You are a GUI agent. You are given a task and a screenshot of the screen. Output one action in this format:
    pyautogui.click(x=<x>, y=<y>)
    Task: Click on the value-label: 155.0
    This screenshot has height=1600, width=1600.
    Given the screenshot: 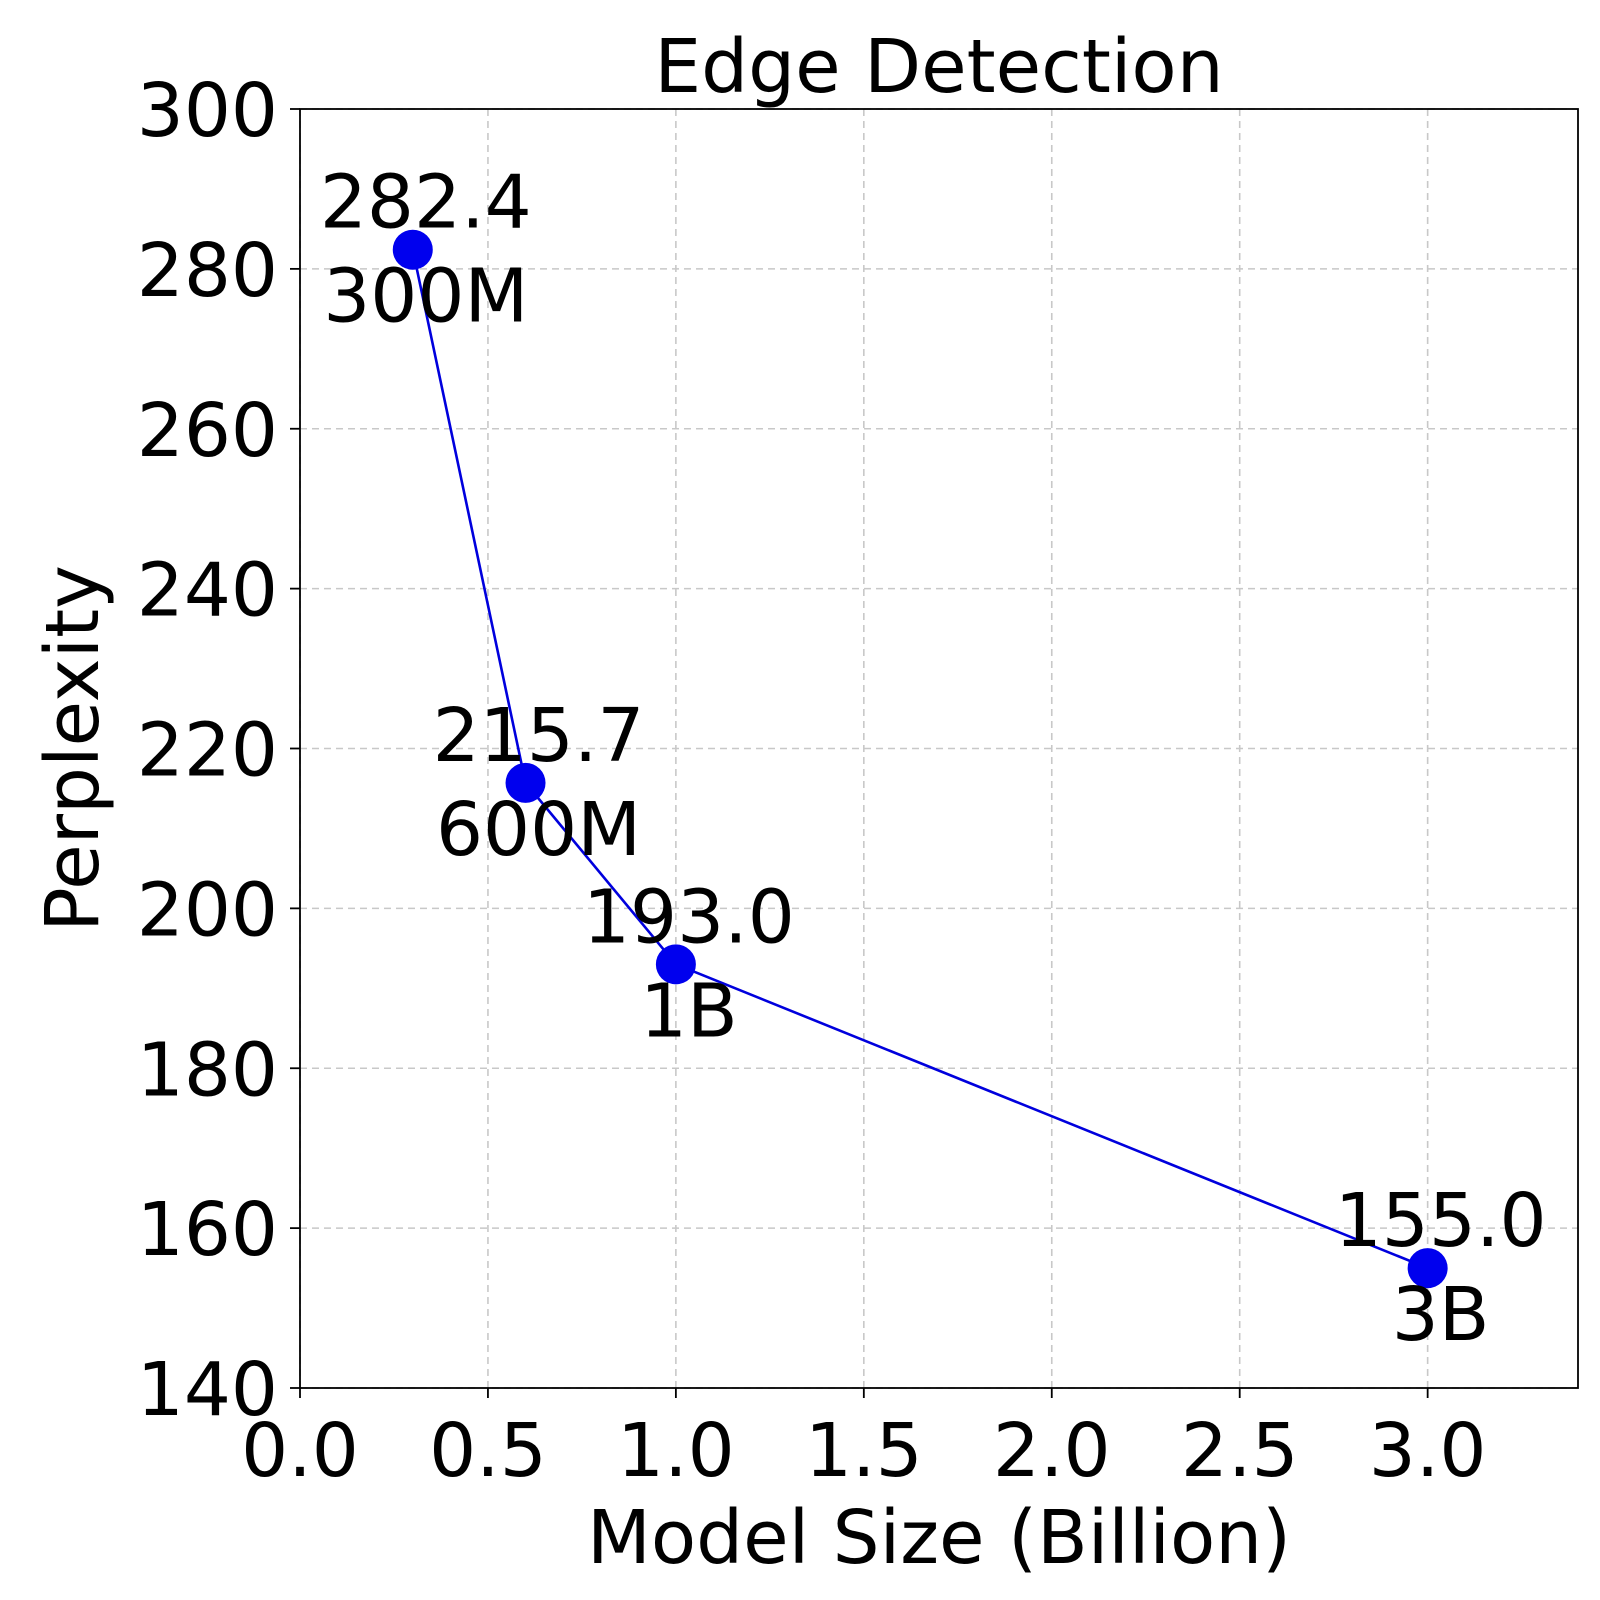 What is the action you would take?
    pyautogui.click(x=1441, y=1221)
    